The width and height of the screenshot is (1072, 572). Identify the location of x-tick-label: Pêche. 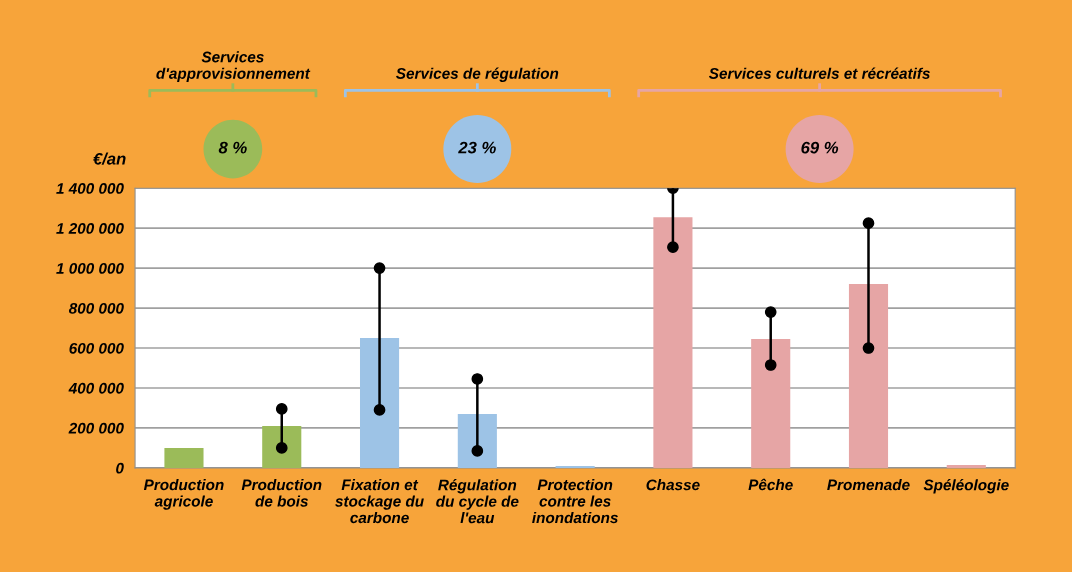
(770, 484).